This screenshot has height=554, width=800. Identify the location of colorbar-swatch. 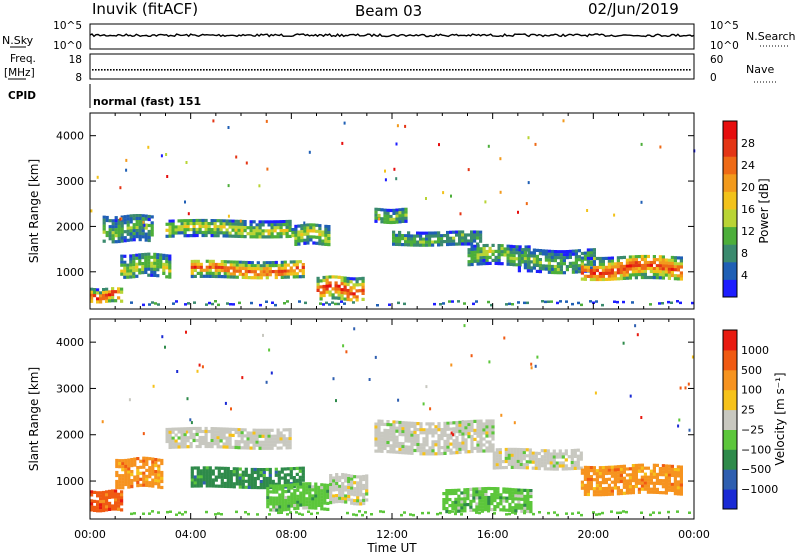
(730, 218).